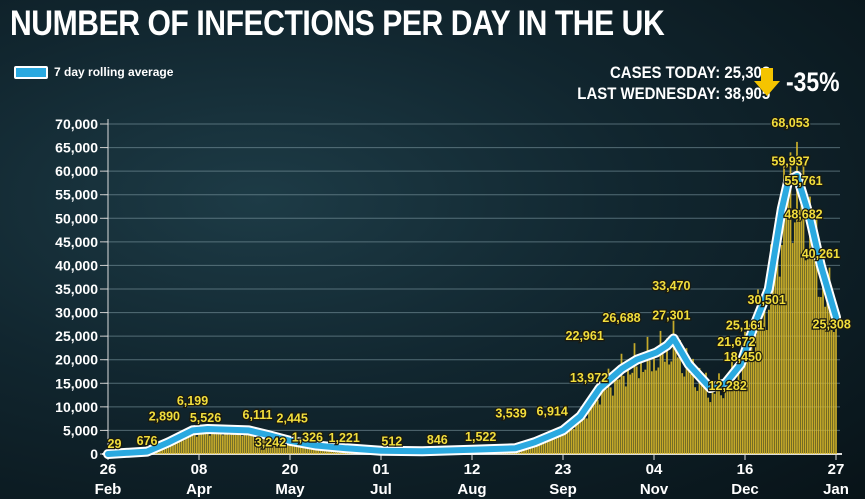 The image size is (865, 499). Describe the element at coordinates (654, 469) in the screenshot. I see `x-tick-day: 04` at that location.